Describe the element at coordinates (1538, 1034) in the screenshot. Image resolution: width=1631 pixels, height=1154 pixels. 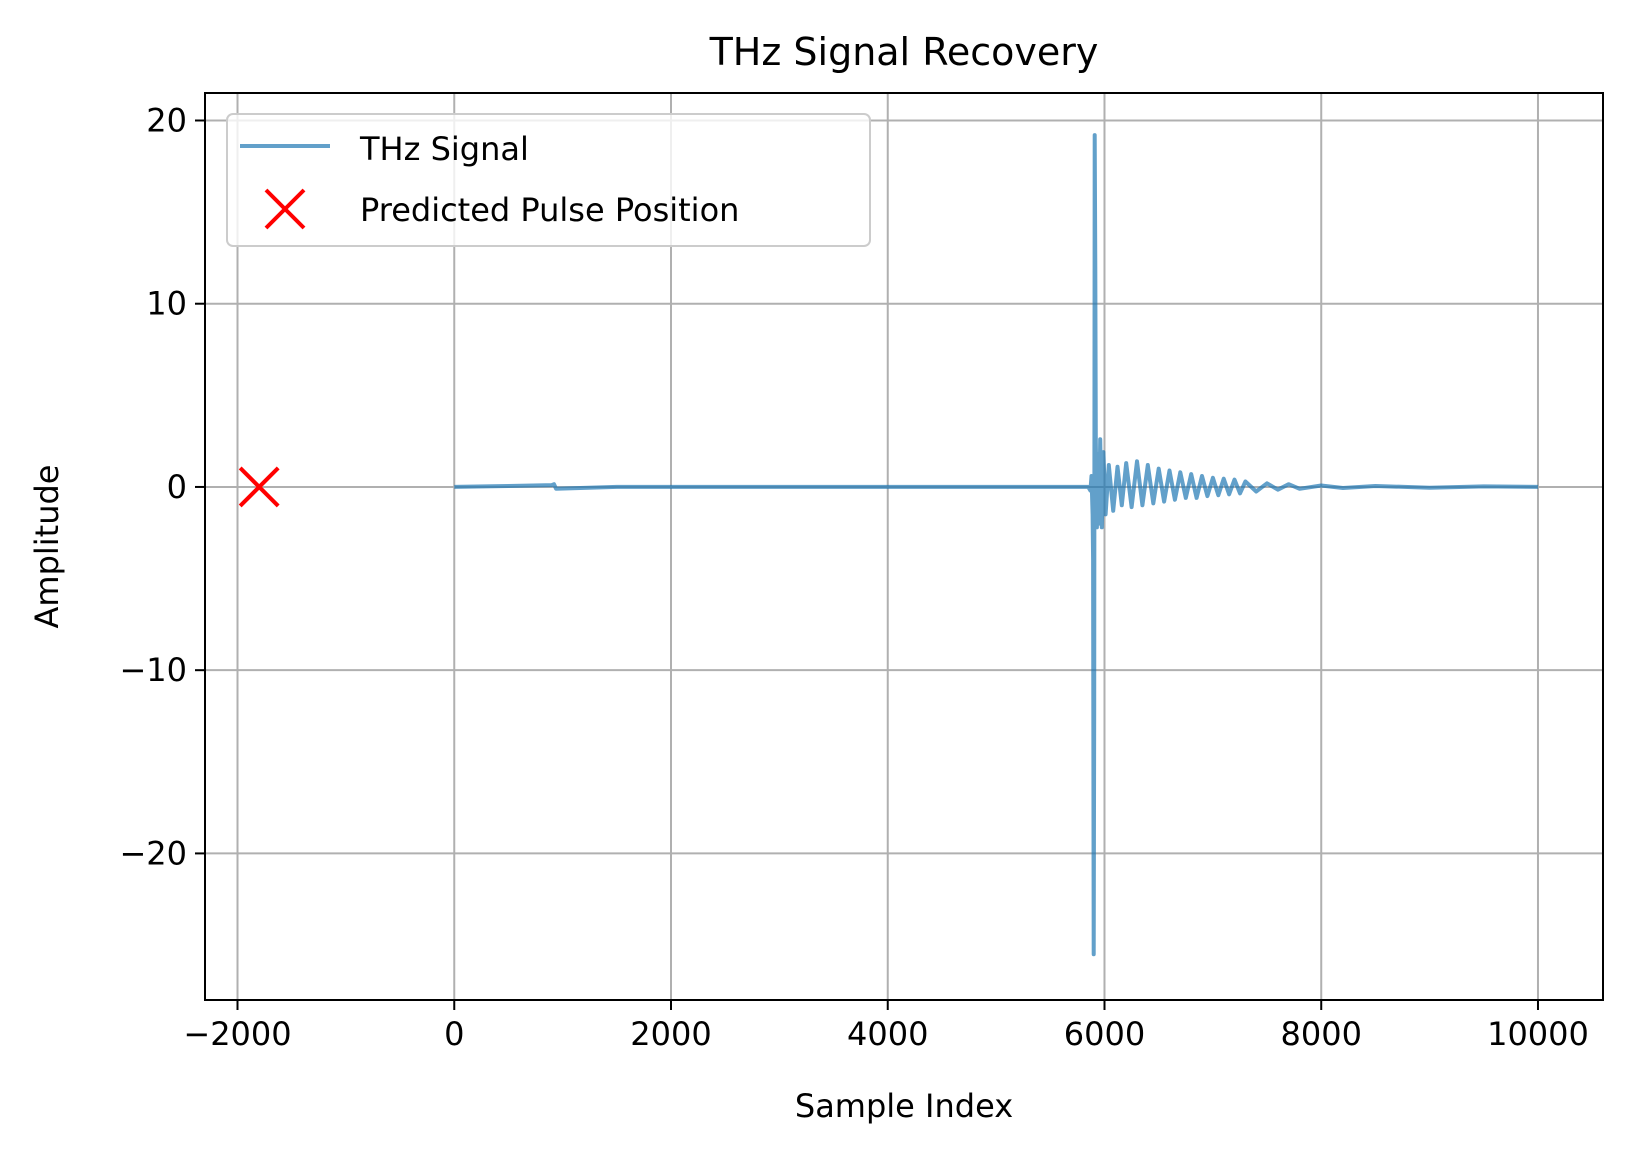
I see `x-tick-label: 10000` at that location.